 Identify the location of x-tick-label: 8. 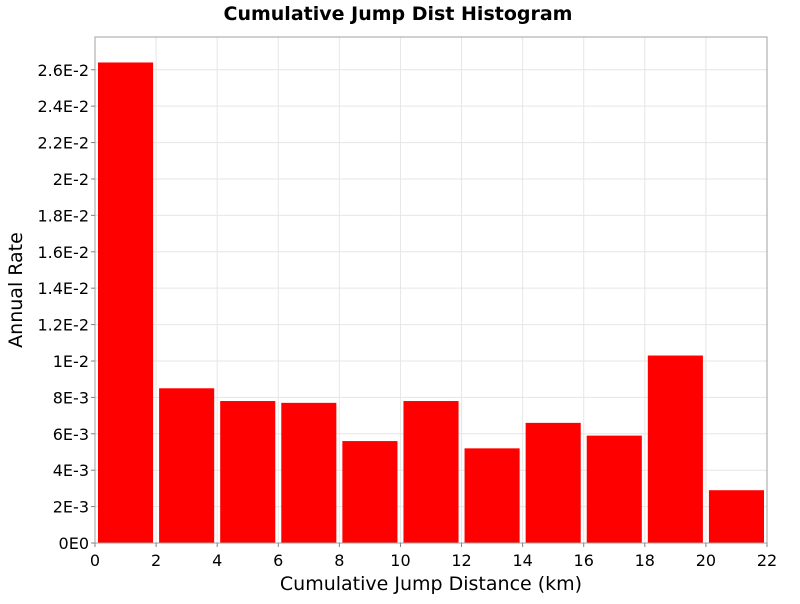
(339, 560).